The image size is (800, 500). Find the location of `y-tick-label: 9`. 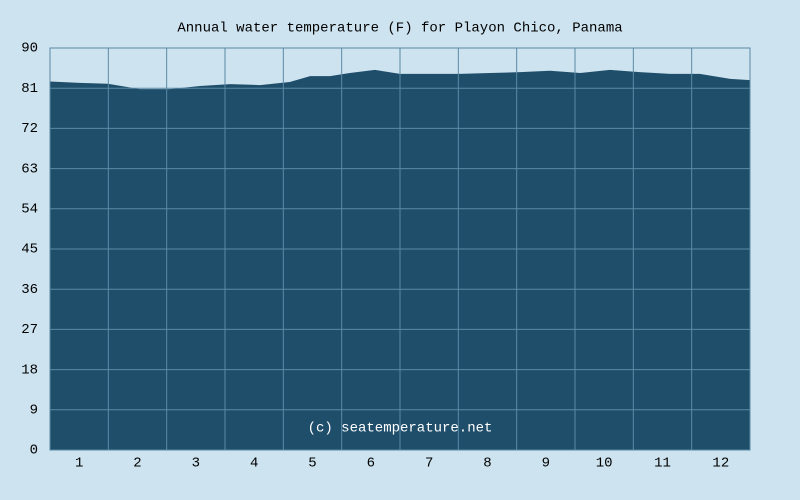

y-tick-label: 9 is located at coordinates (34, 411).